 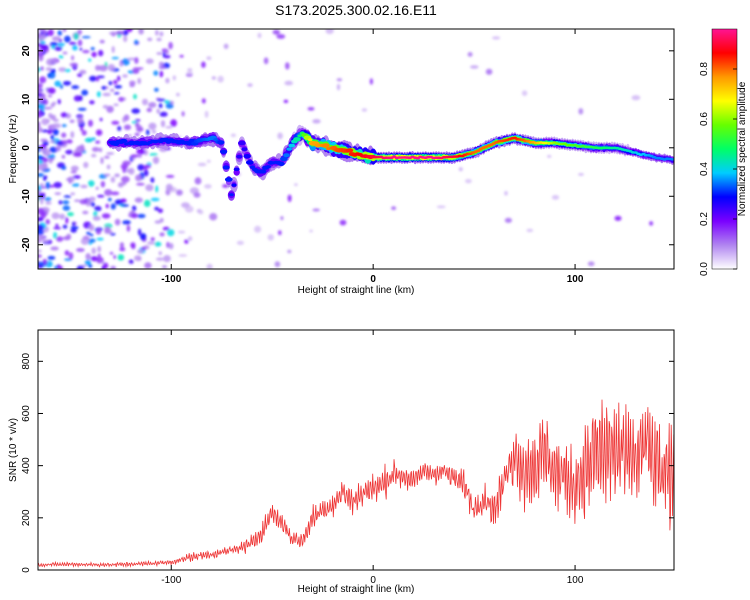 I want to click on snr-y-label: SNR (10 * v/v), so click(x=13, y=450).